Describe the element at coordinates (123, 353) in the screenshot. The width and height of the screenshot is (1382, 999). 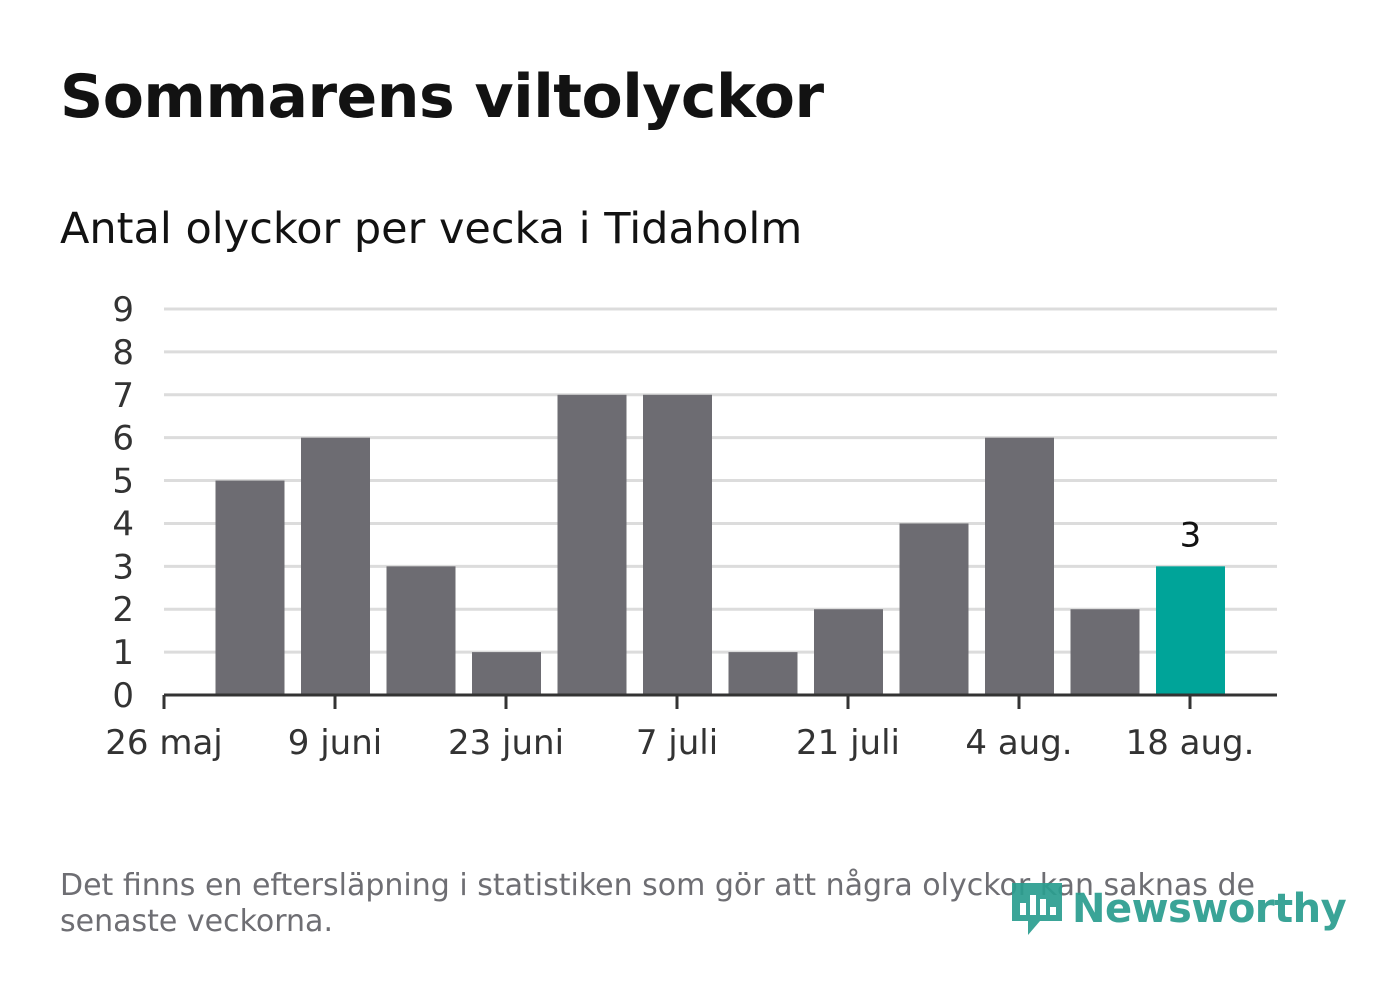
I see `y-tick-label: 8` at that location.